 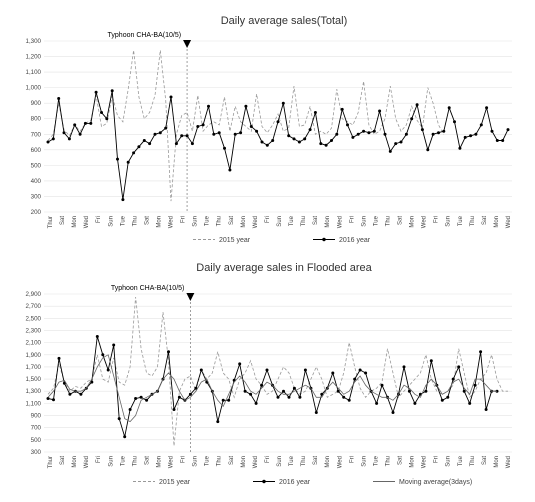 I want to click on y-tick-label: 200, so click(x=36, y=212).